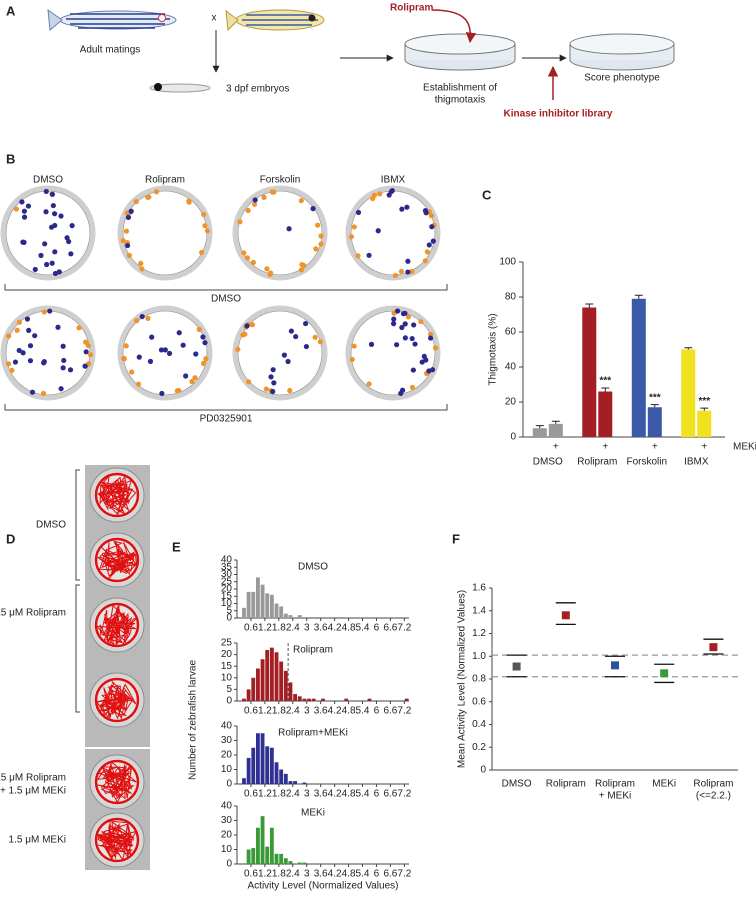  I want to click on x-tick-label: Forskolin, so click(647, 462).